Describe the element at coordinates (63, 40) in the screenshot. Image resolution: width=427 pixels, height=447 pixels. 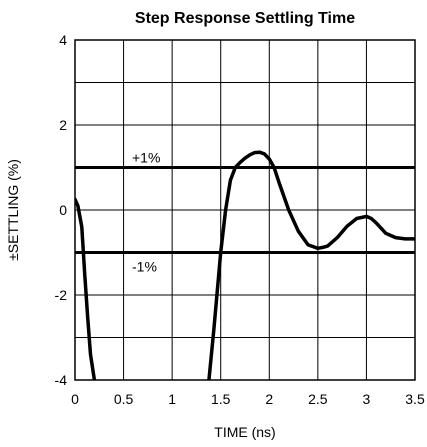
I see `y-tick-label: 4` at that location.